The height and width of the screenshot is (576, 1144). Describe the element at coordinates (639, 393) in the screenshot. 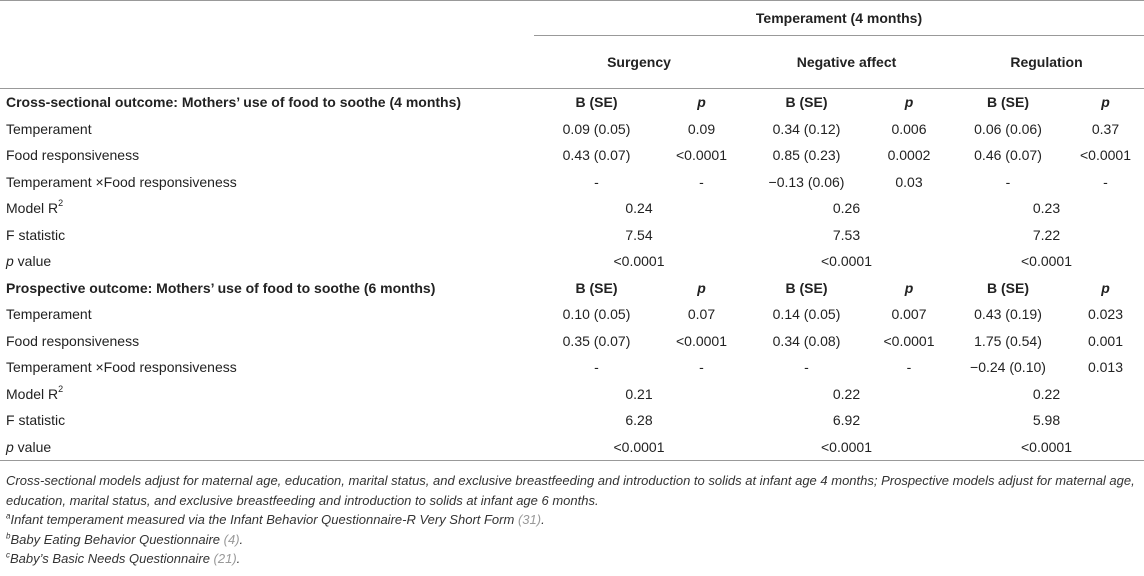

I see `cell: 0.21` at that location.